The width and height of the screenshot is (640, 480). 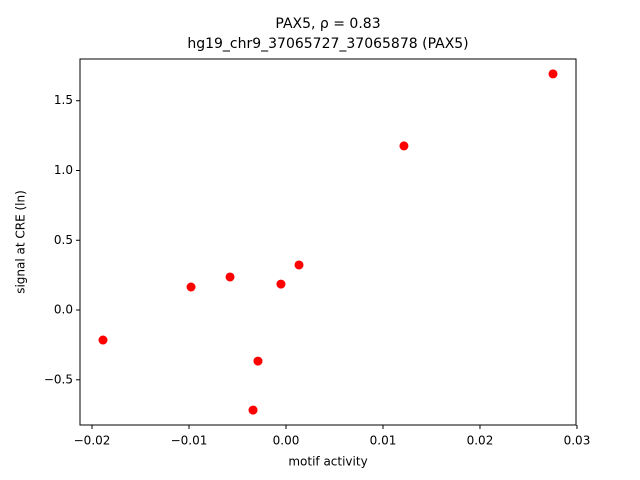 What do you see at coordinates (92, 441) in the screenshot?
I see `x-tick-label: −0.02` at bounding box center [92, 441].